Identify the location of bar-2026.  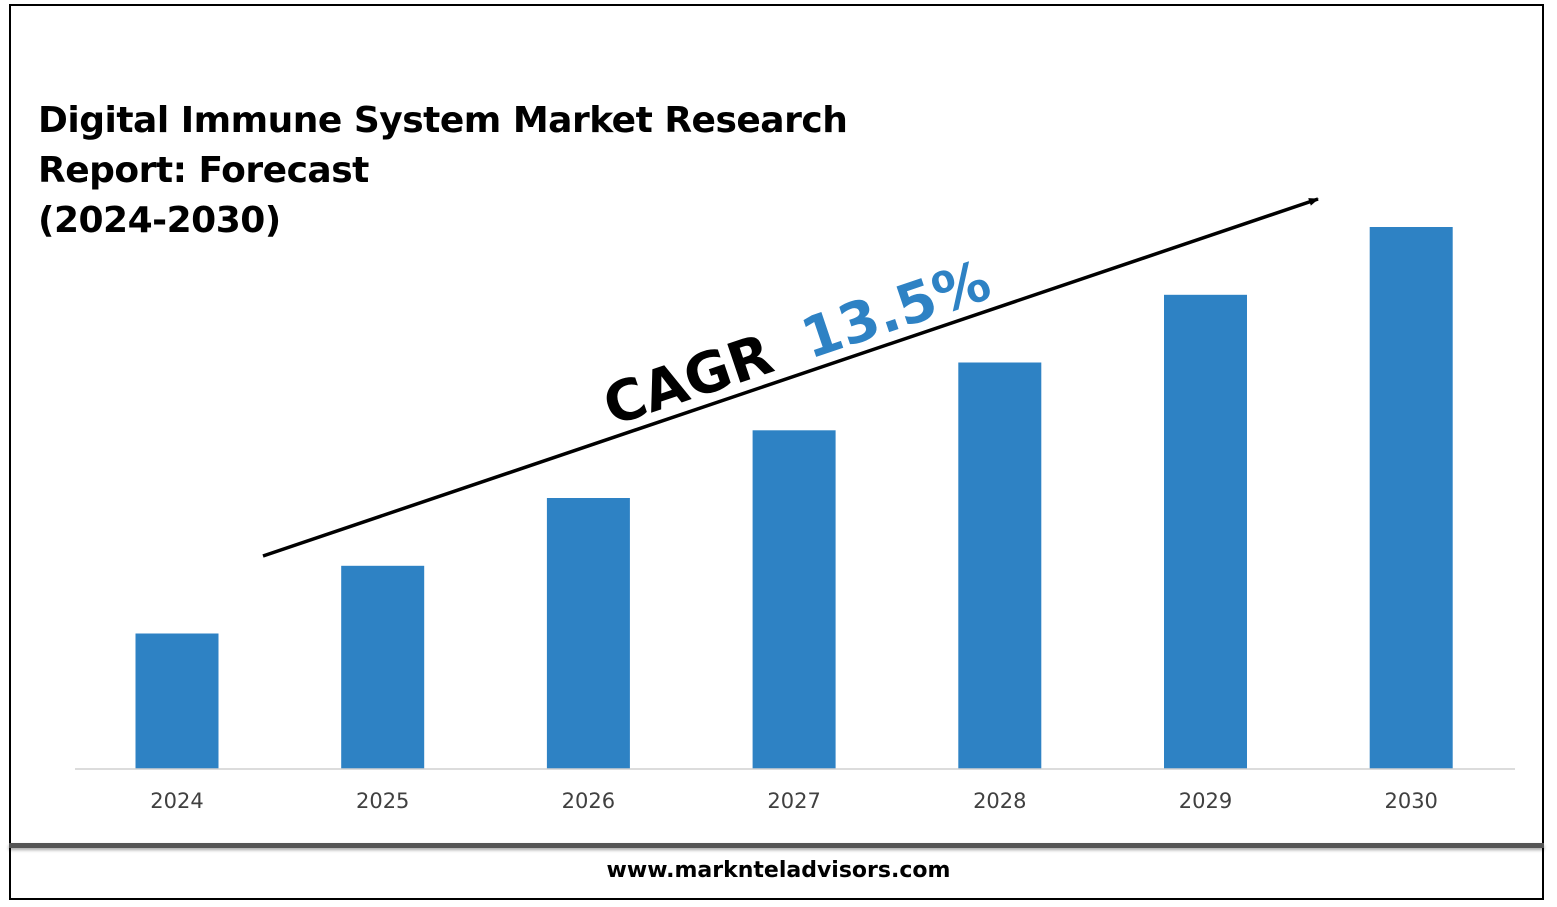
(588, 633).